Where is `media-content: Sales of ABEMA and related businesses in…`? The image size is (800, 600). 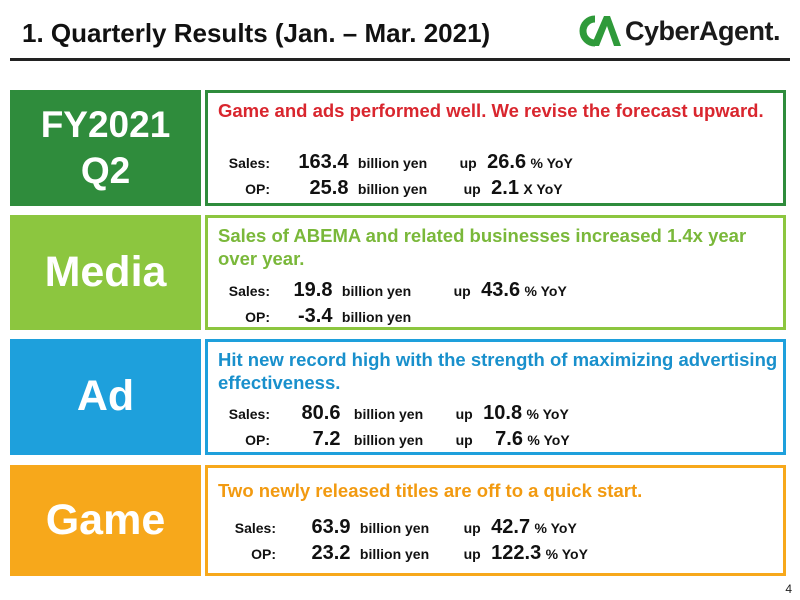 media-content: Sales of ABEMA and related businesses in… is located at coordinates (495, 272).